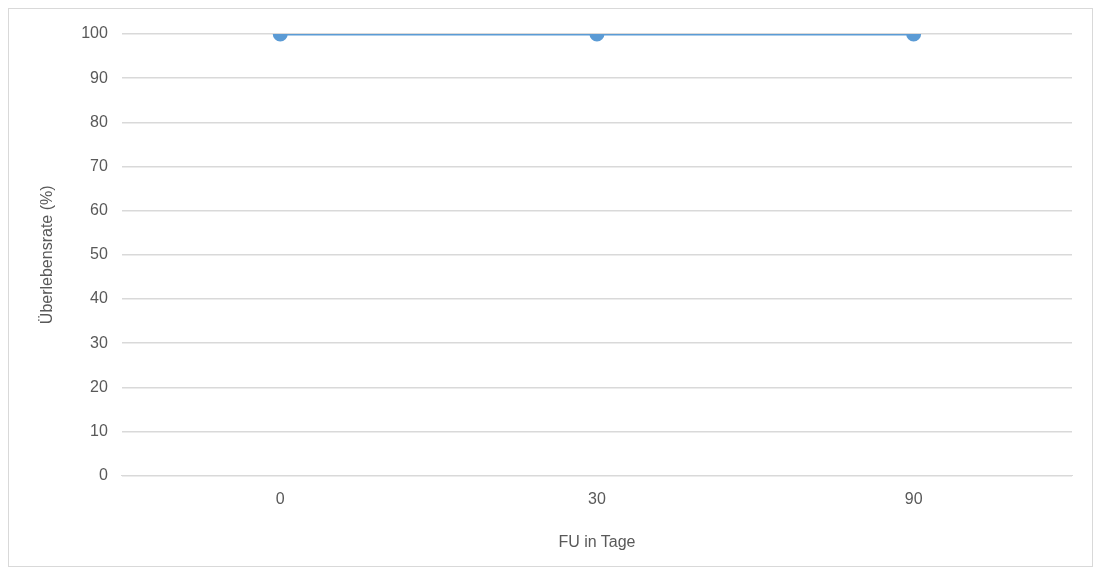 This screenshot has width=1101, height=575. I want to click on y-tick-label: 10, so click(99, 430).